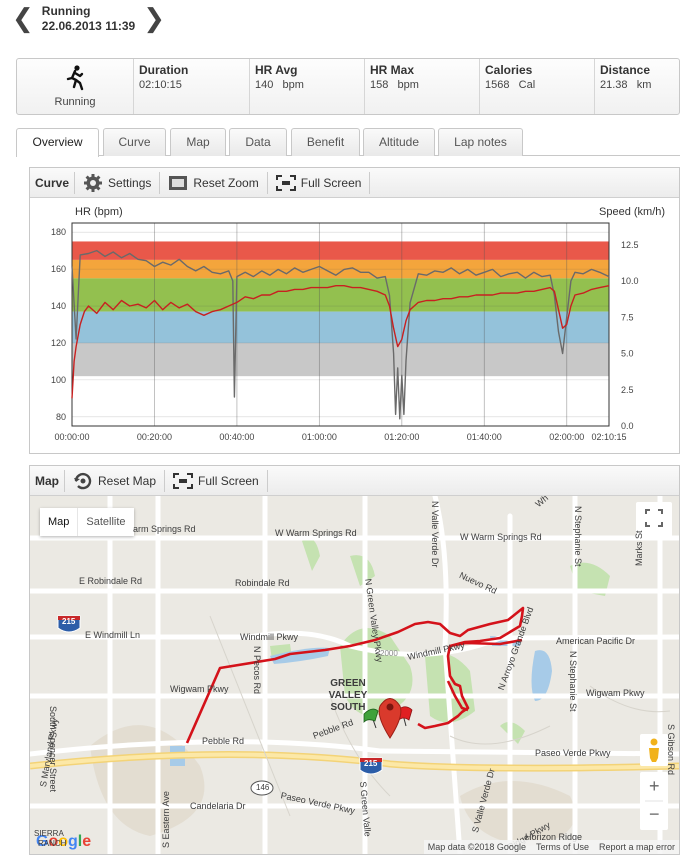 This screenshot has width=692, height=860. Describe the element at coordinates (325, 142) in the screenshot. I see `tab-benefit: Benefit` at that location.